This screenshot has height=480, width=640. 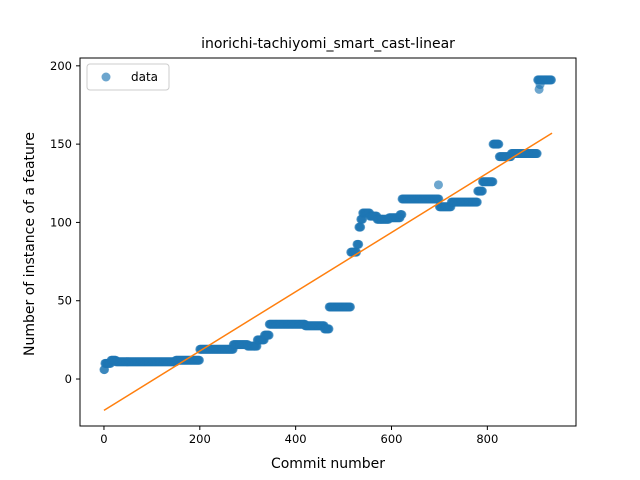 I want to click on legend: data, so click(x=128, y=77).